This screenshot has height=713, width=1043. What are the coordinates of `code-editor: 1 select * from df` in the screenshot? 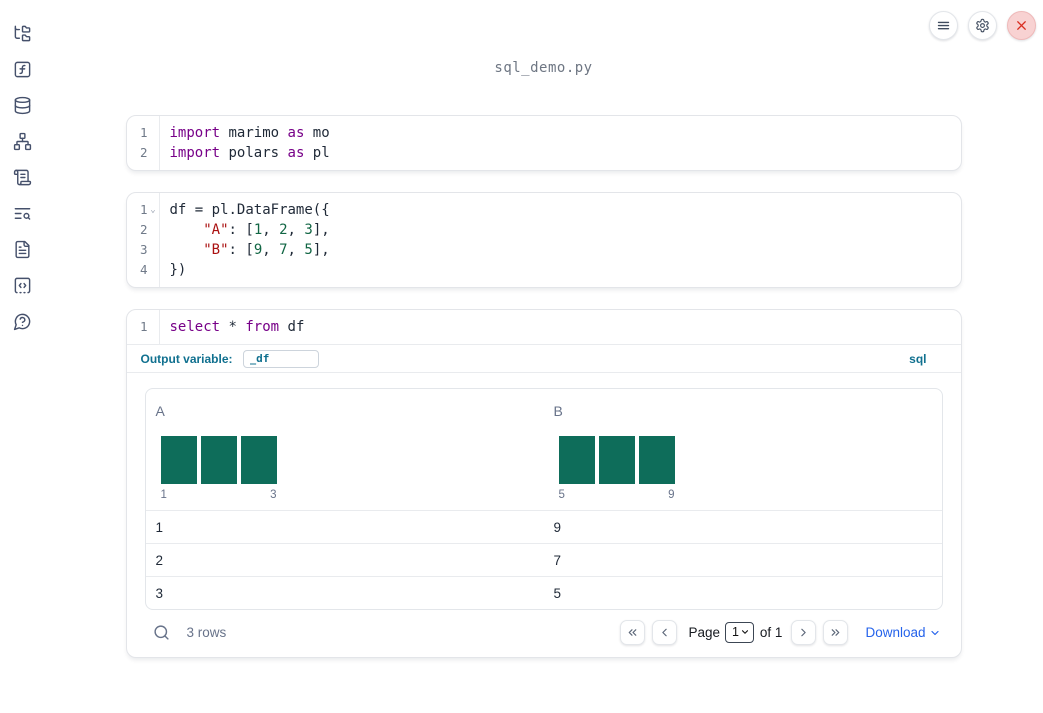 It's located at (544, 327).